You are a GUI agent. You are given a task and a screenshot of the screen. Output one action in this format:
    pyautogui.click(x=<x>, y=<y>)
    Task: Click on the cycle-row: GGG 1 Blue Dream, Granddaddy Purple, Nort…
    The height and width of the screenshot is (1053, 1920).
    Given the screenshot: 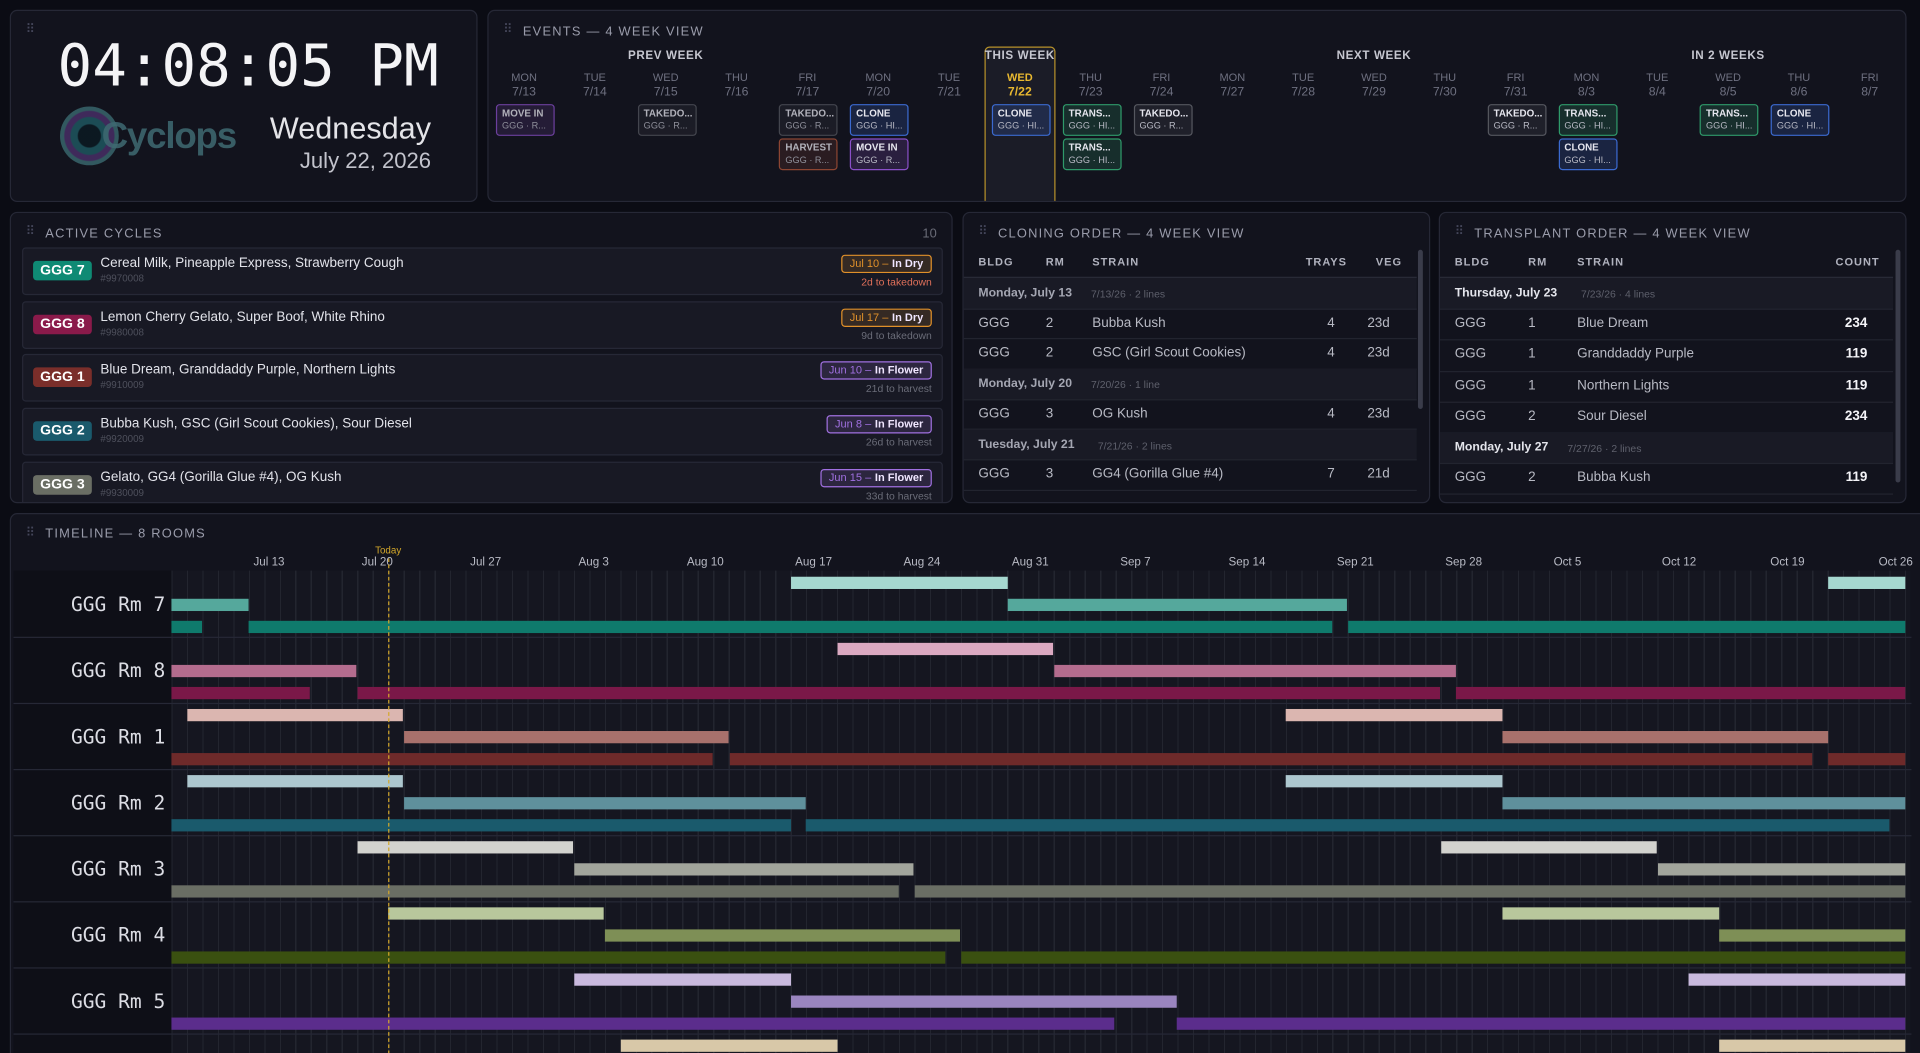 What is the action you would take?
    pyautogui.click(x=482, y=378)
    